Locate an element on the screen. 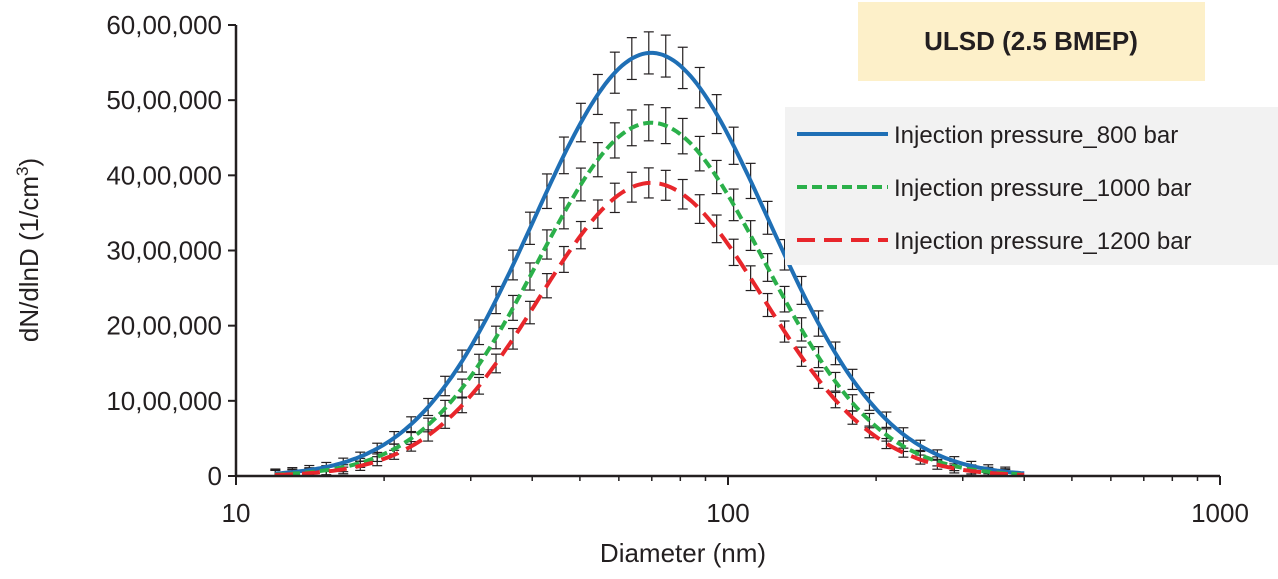 This screenshot has height=579, width=1278. y-axis-title-close: ) is located at coordinates (29, 162).